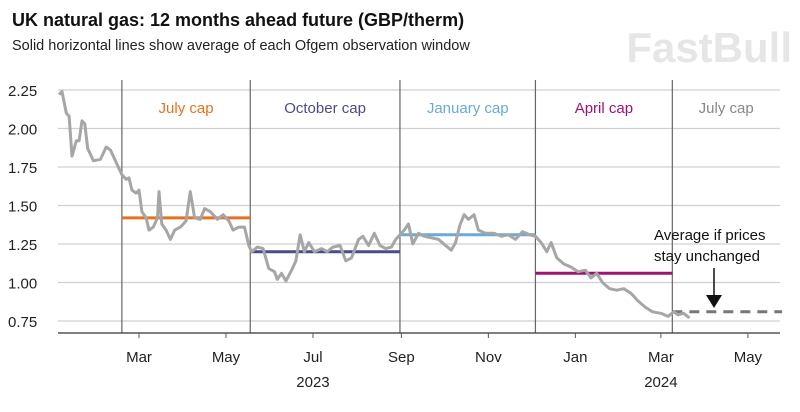 The height and width of the screenshot is (412, 800). Describe the element at coordinates (488, 357) in the screenshot. I see `x-tick-label: Nov` at that location.